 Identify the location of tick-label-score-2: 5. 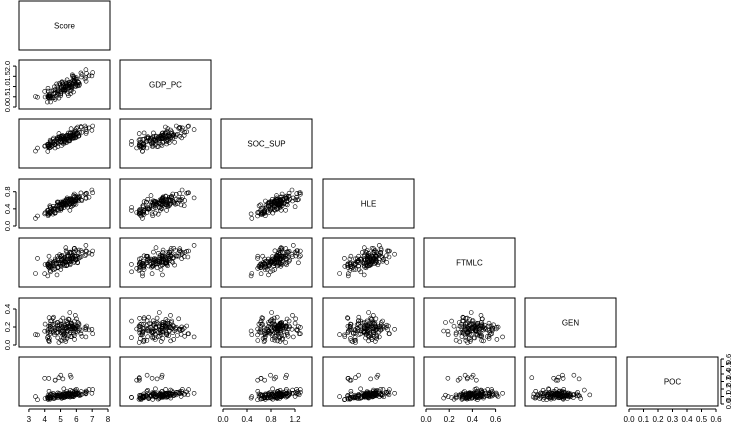
(60, 419).